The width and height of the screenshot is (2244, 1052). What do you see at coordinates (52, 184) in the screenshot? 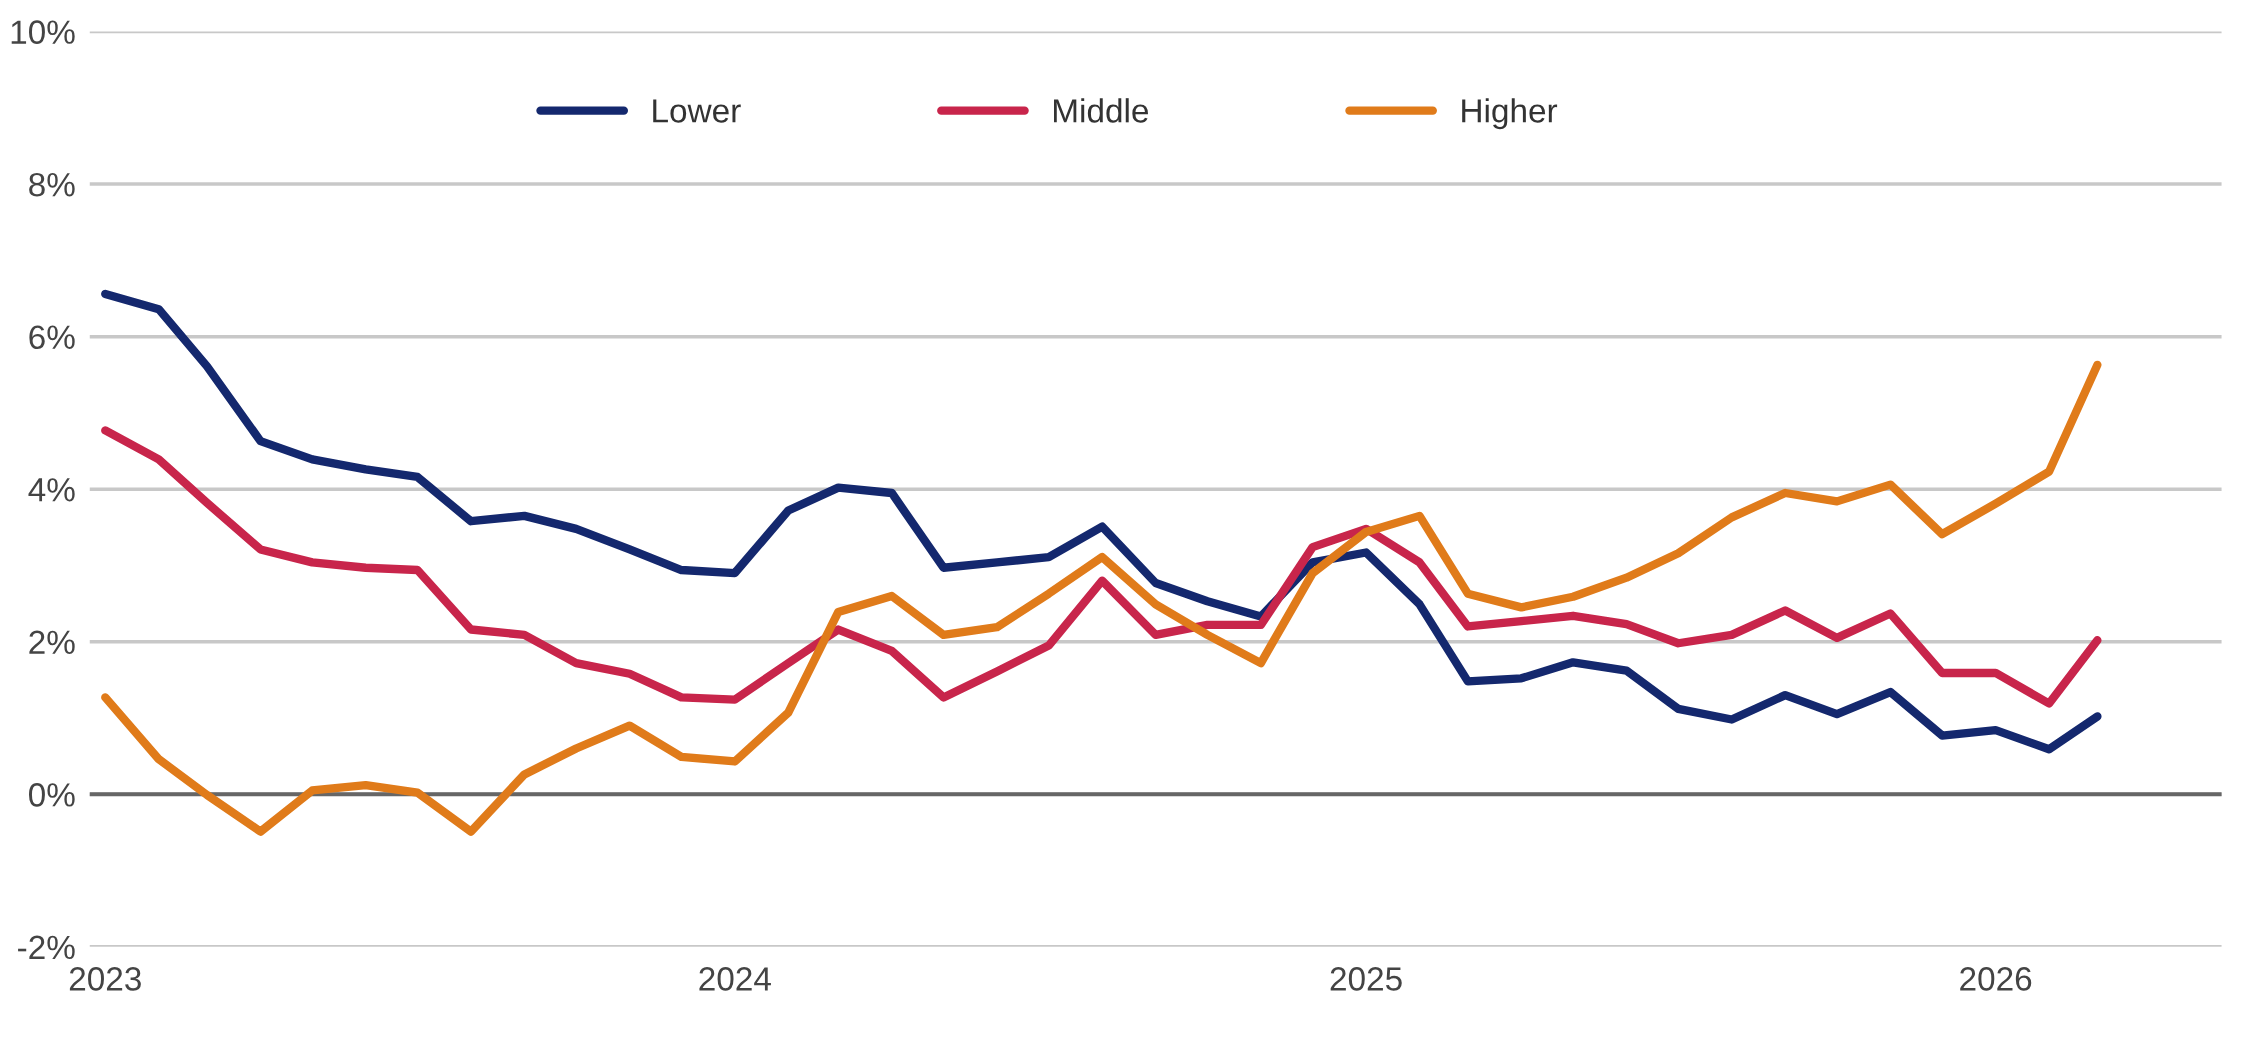
I see `y-tick-label: 8%` at bounding box center [52, 184].